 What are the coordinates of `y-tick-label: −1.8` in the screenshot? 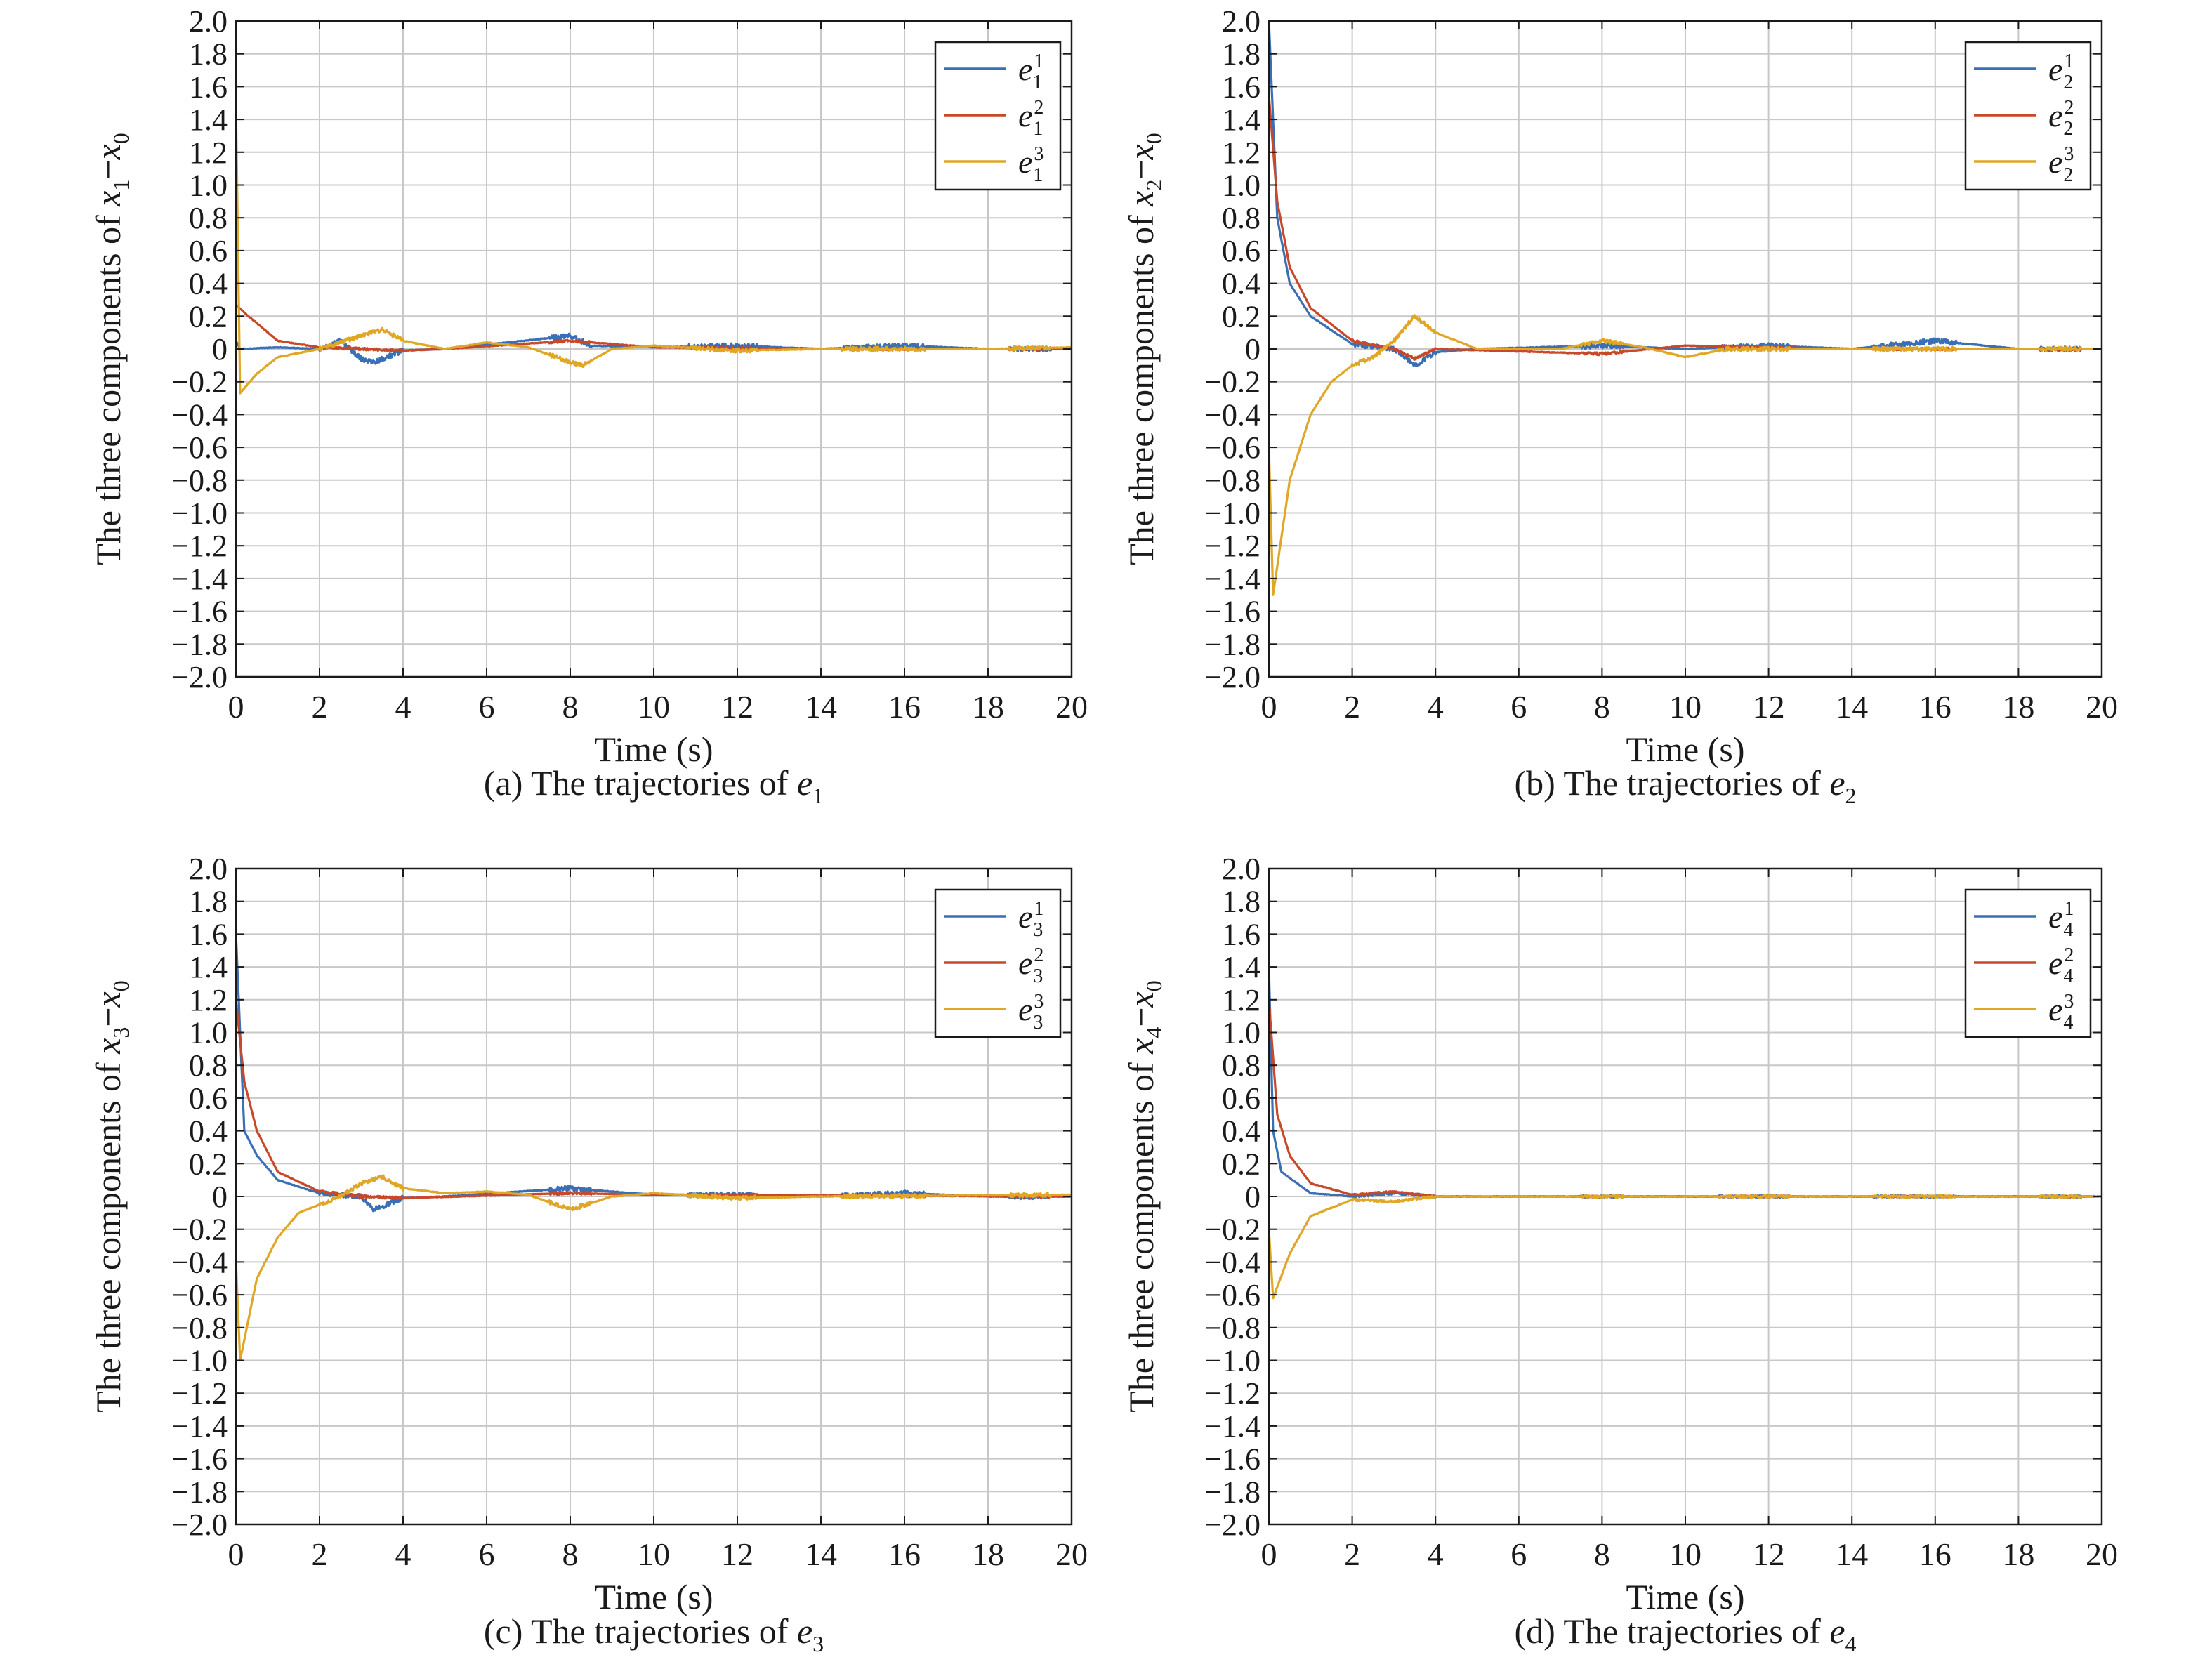 It's located at (1232, 644).